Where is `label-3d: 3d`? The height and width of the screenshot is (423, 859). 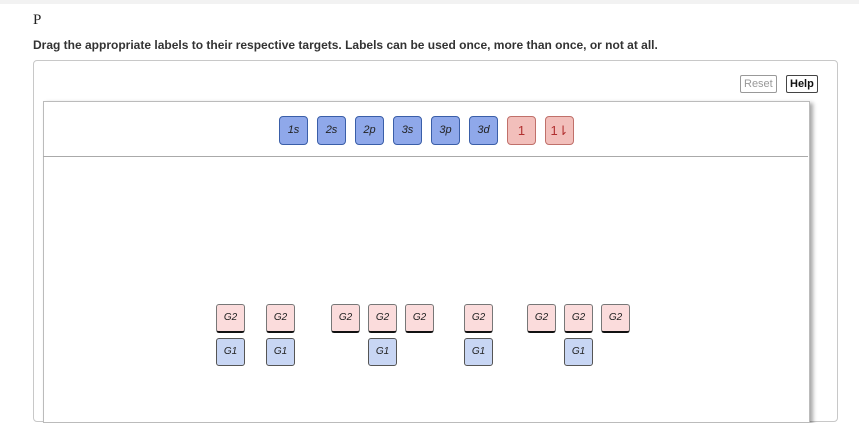 label-3d: 3d is located at coordinates (483, 130).